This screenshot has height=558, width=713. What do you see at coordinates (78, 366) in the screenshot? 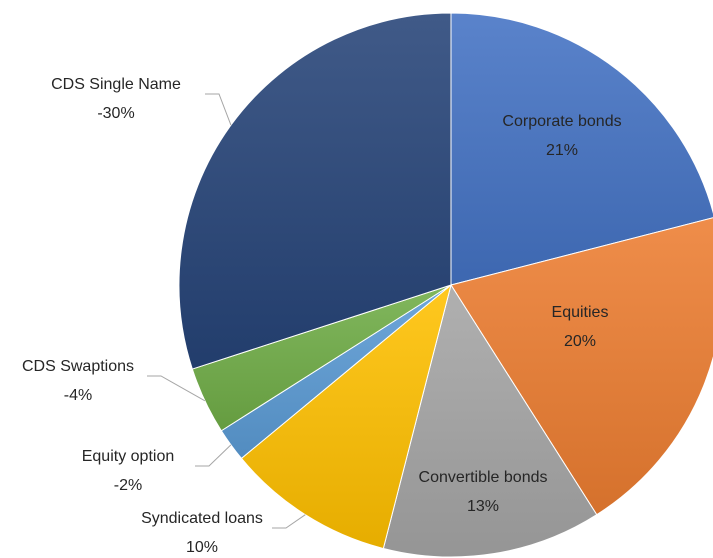
I see `slice-label-cds-swaptions: CDS Swaptions` at bounding box center [78, 366].